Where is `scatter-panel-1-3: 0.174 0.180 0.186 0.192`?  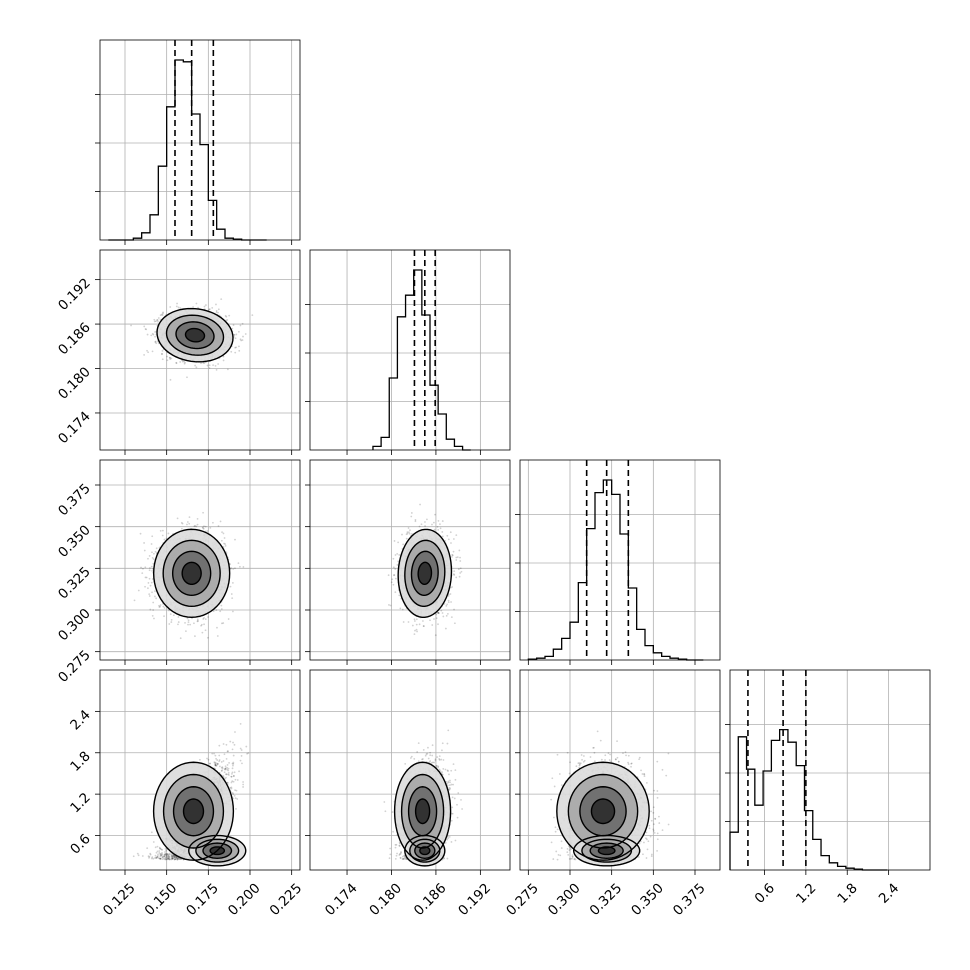 scatter-panel-1-3: 0.174 0.180 0.186 0.192 is located at coordinates (408, 794).